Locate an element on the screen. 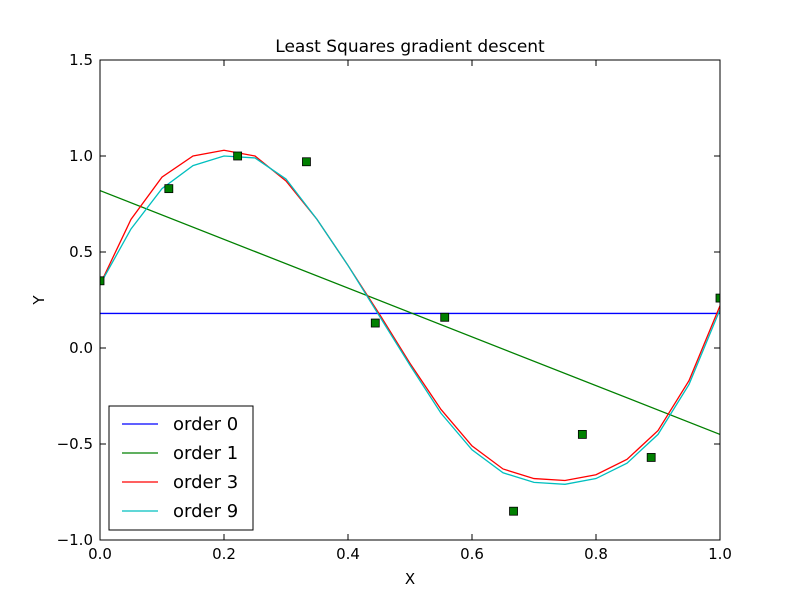 This screenshot has width=800, height=600. y-tick-label: −0.5 is located at coordinates (75, 444).